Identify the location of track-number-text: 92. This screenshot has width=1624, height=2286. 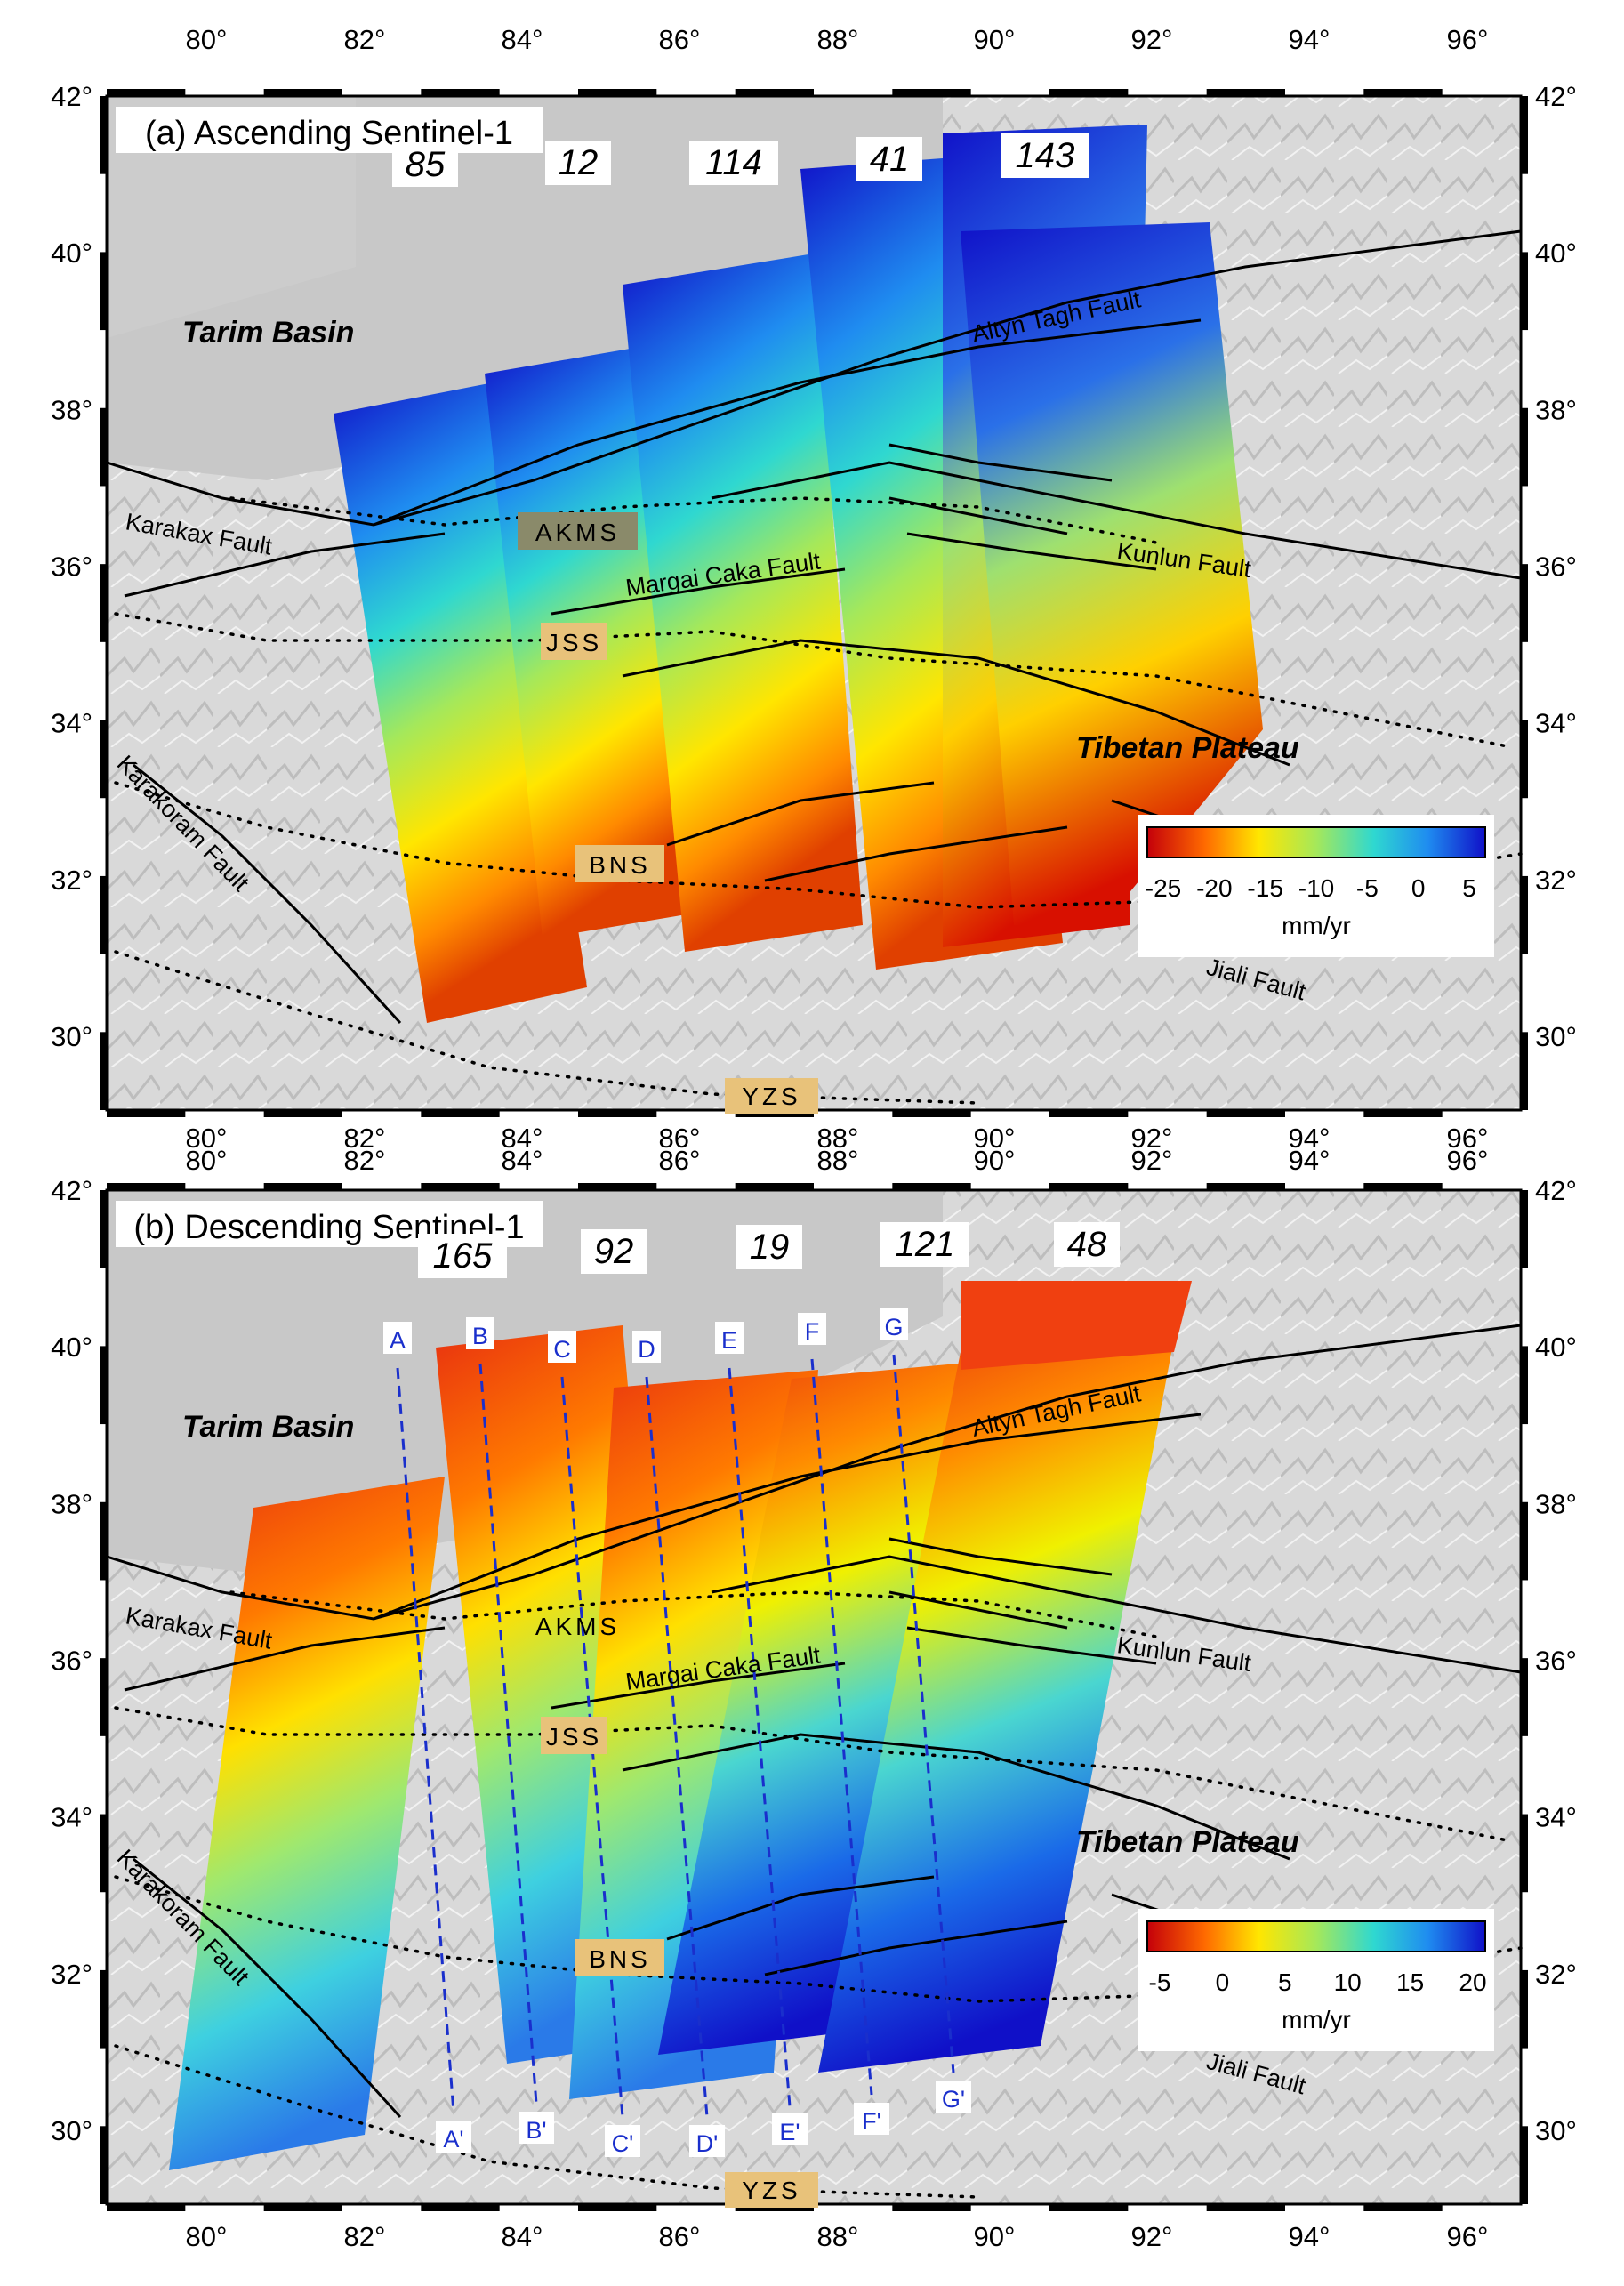
(614, 1251).